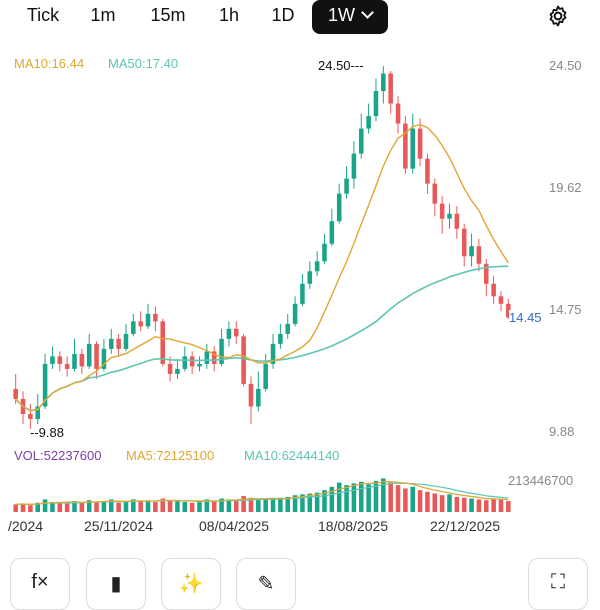 The height and width of the screenshot is (610, 600). I want to click on tab-1m: 1m, so click(103, 15).